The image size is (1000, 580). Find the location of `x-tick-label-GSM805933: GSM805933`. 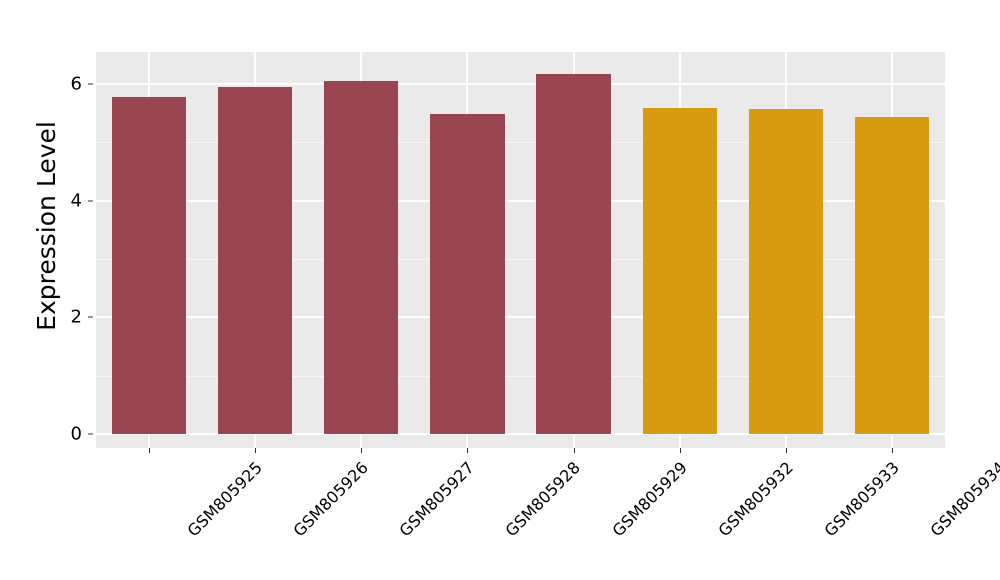

x-tick-label-GSM805933: GSM805933 is located at coordinates (861, 499).